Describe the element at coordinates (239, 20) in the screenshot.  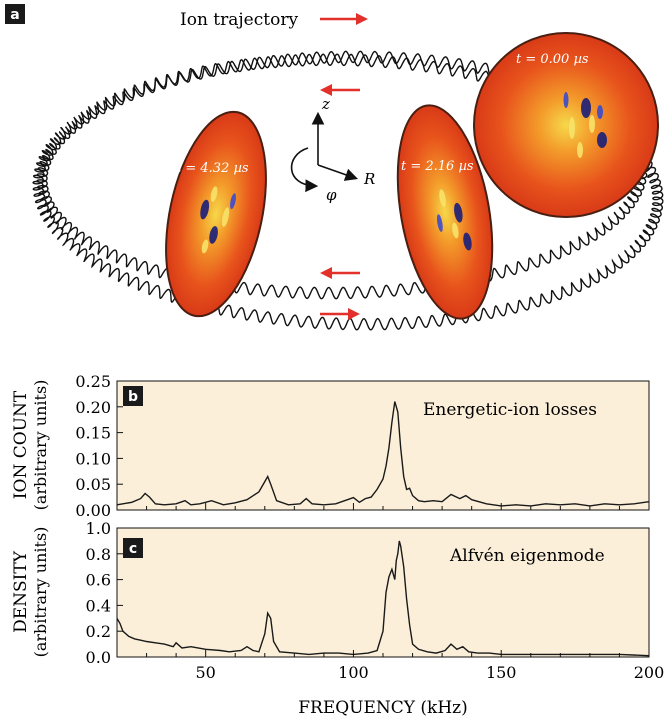
I see `ion-trajectory-label: Ion trajectory` at that location.